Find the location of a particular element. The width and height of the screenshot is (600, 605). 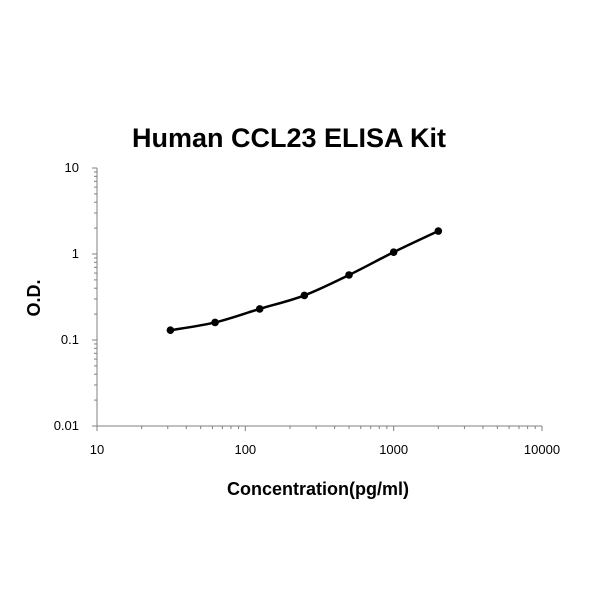

x-tick-label: 10 is located at coordinates (97, 449).